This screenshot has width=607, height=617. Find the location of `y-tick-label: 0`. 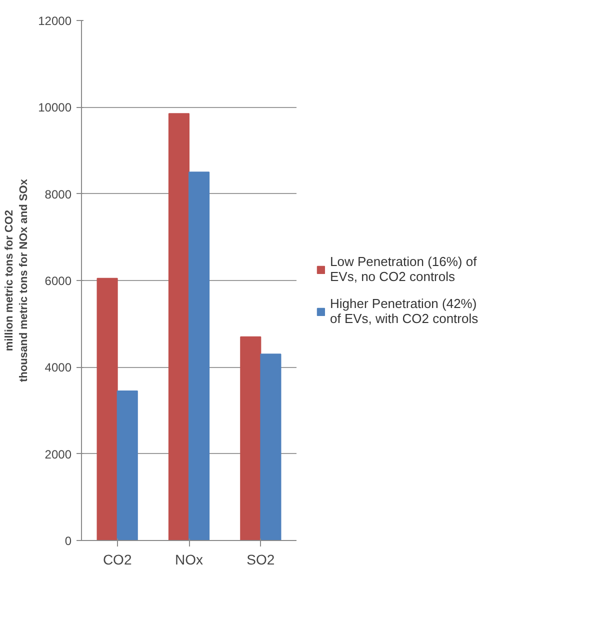

y-tick-label: 0 is located at coordinates (68, 541).